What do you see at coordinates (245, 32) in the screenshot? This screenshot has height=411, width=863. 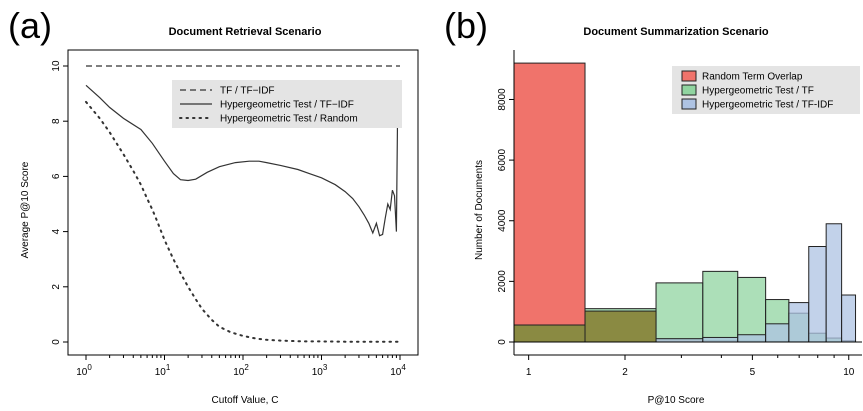 I see `chart-a-title: Document Retrieval Scenario` at bounding box center [245, 32].